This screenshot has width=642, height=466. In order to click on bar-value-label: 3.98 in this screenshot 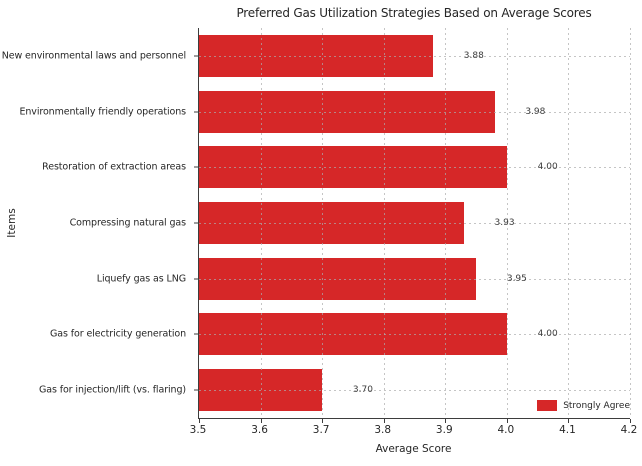, I will do `click(535, 111)`.